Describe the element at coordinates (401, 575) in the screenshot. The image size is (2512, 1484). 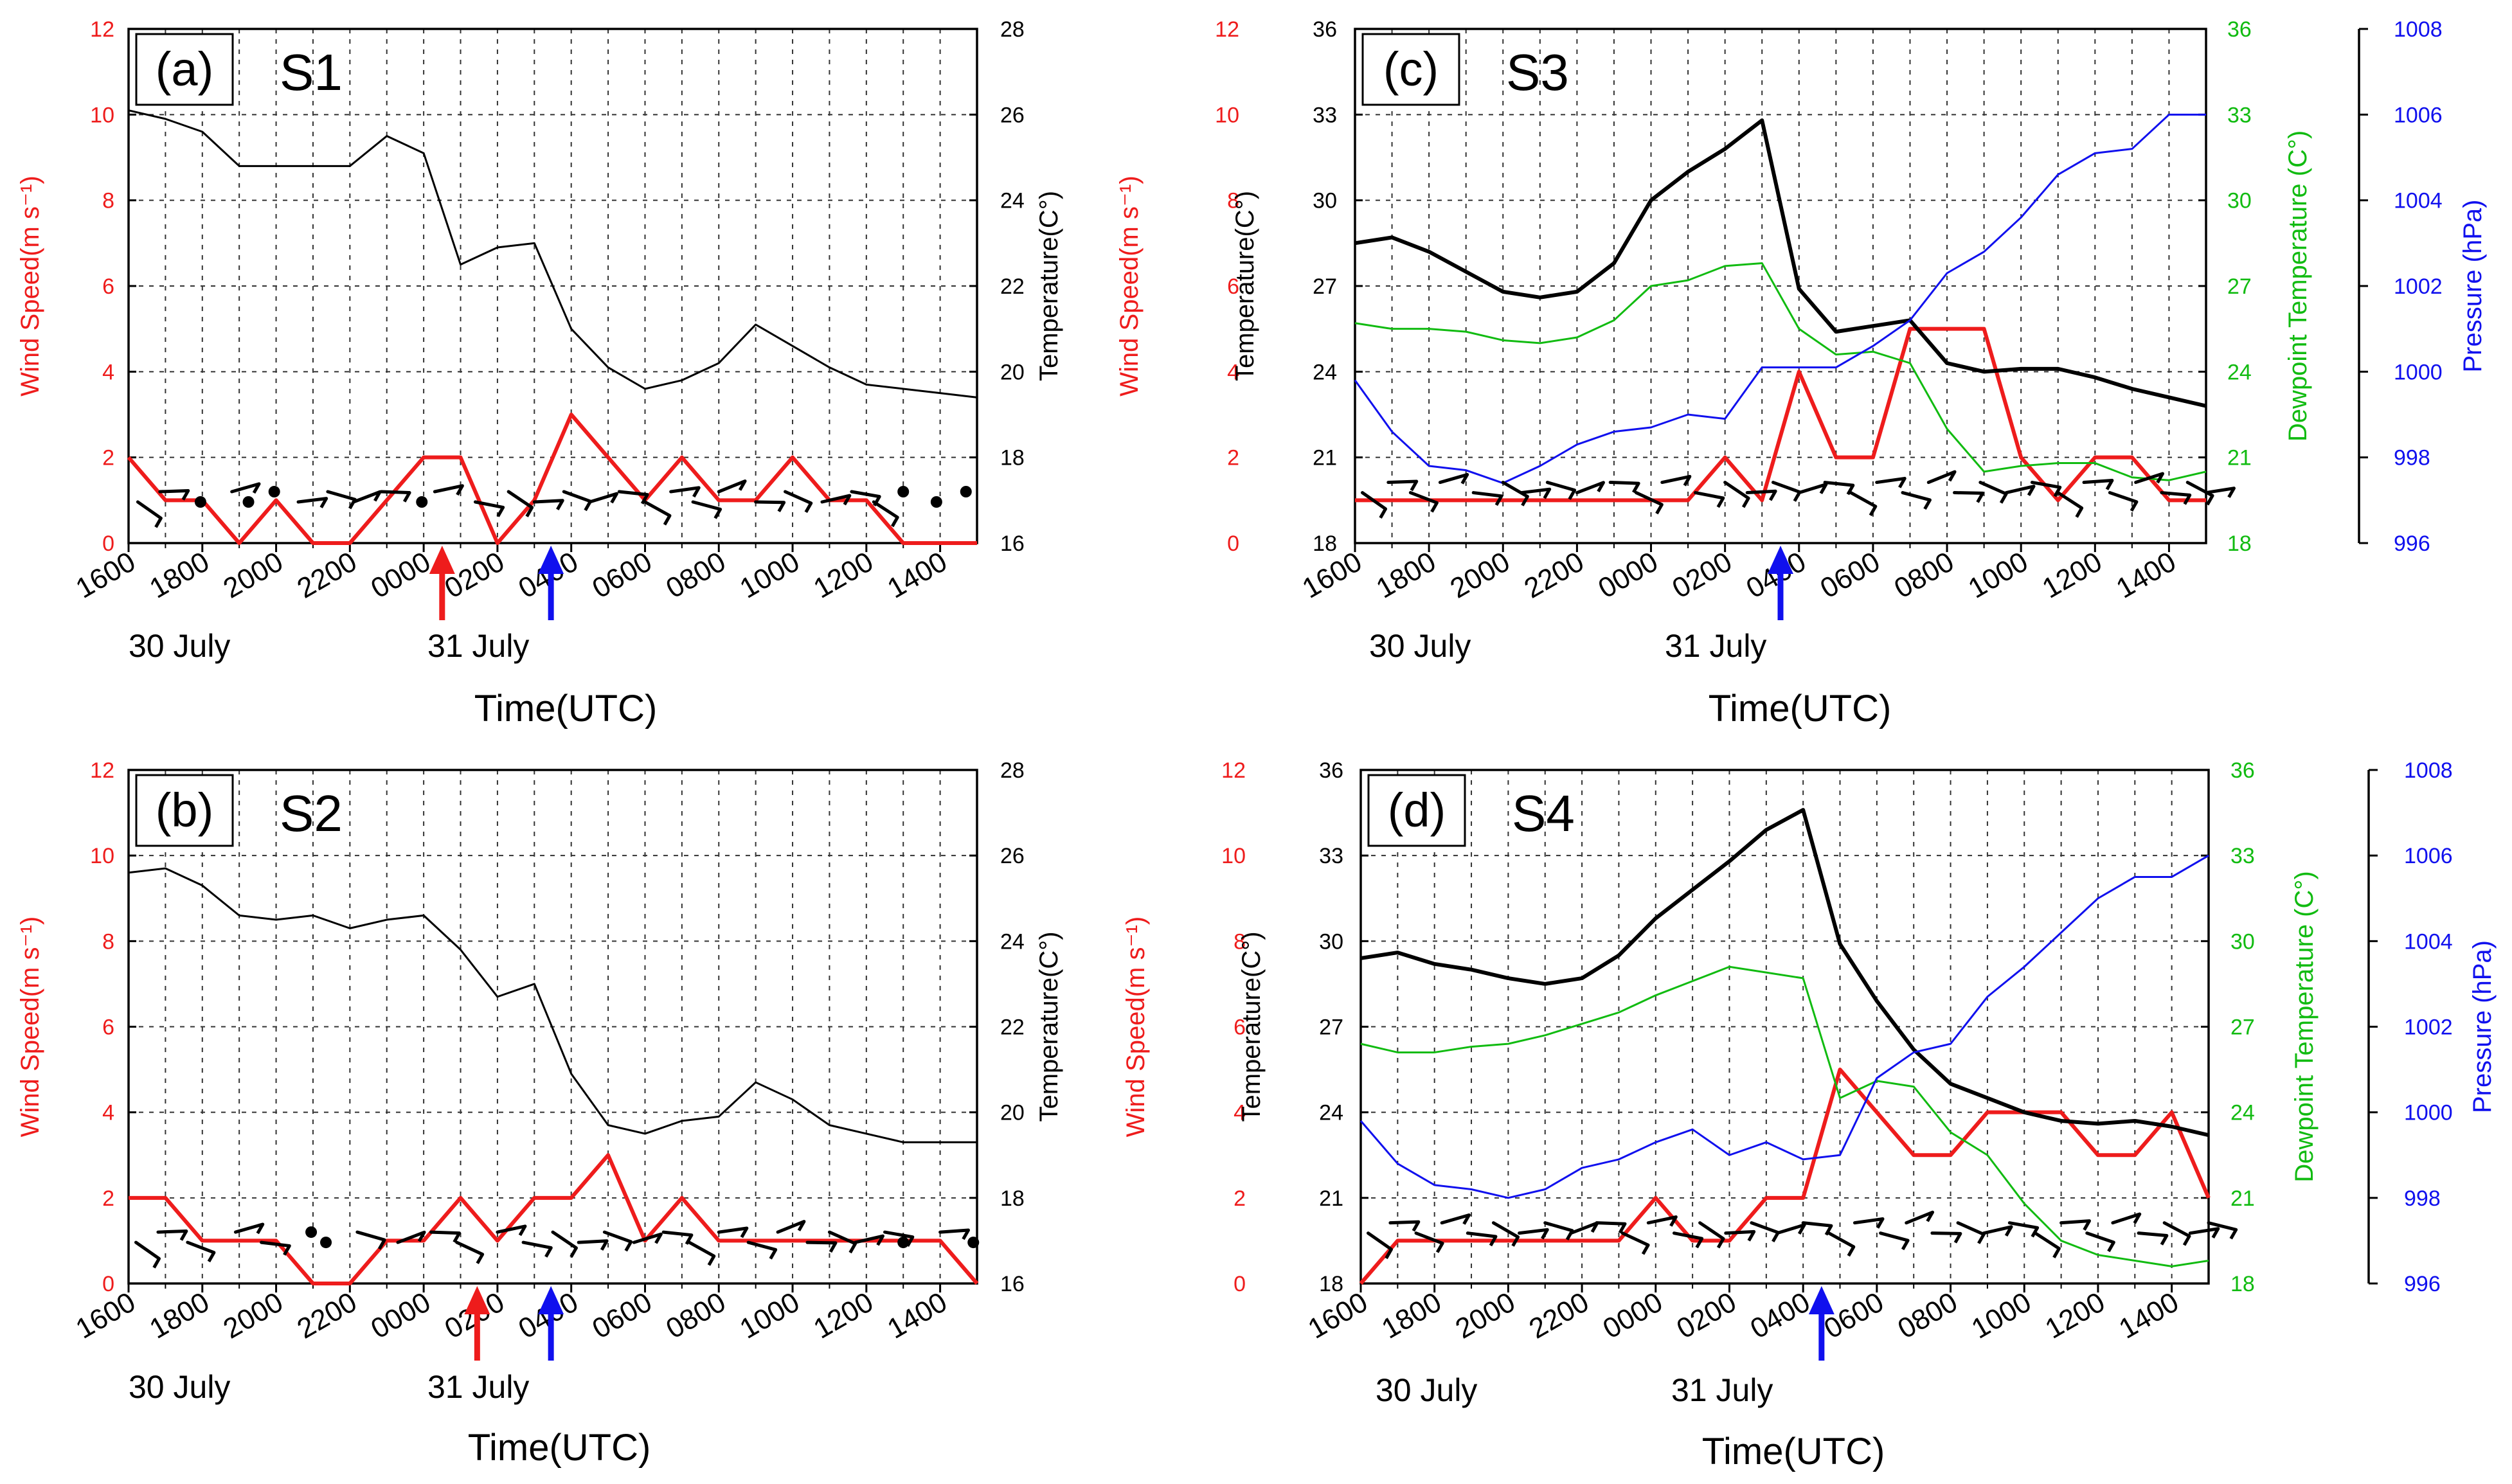
I see `x-tick-label: 0000` at that location.